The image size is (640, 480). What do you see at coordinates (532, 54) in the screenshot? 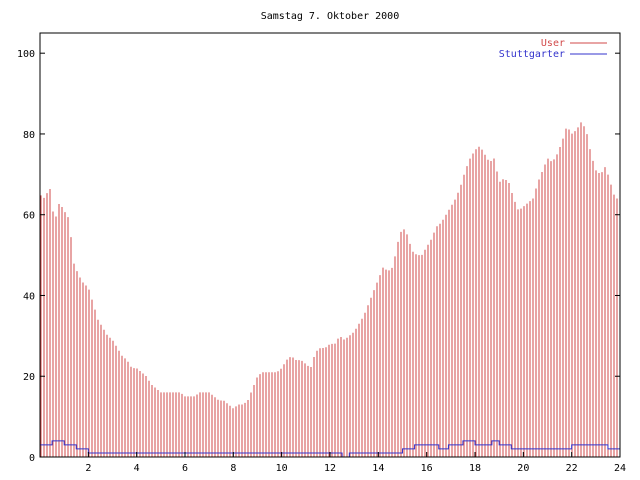
I see `legend-label-stuttgarter: Stuttgarter` at bounding box center [532, 54].